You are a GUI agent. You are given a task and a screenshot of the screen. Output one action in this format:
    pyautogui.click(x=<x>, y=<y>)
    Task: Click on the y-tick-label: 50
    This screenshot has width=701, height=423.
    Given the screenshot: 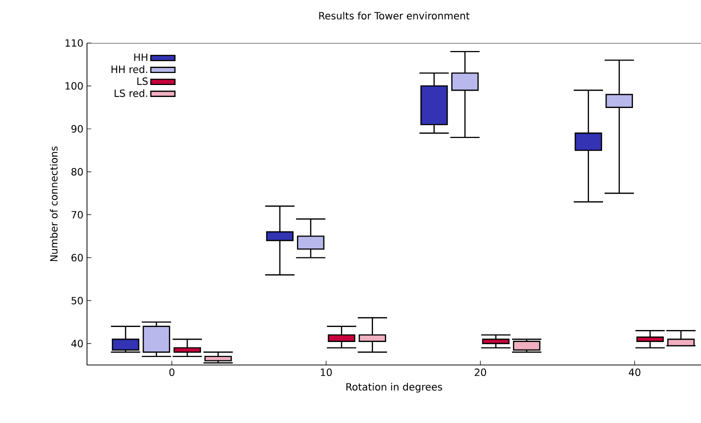 What is the action you would take?
    pyautogui.click(x=77, y=300)
    